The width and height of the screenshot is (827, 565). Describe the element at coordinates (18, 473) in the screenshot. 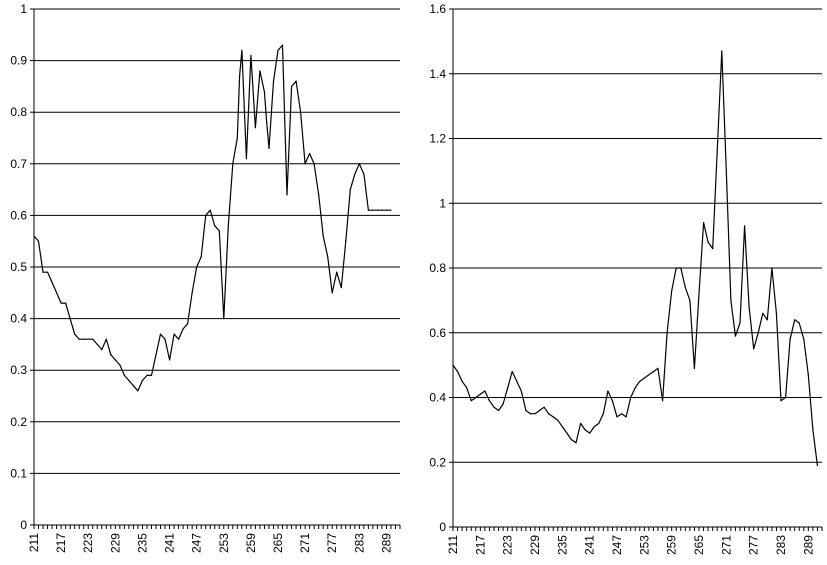

I see `y-tick-label: 0.1` at that location.